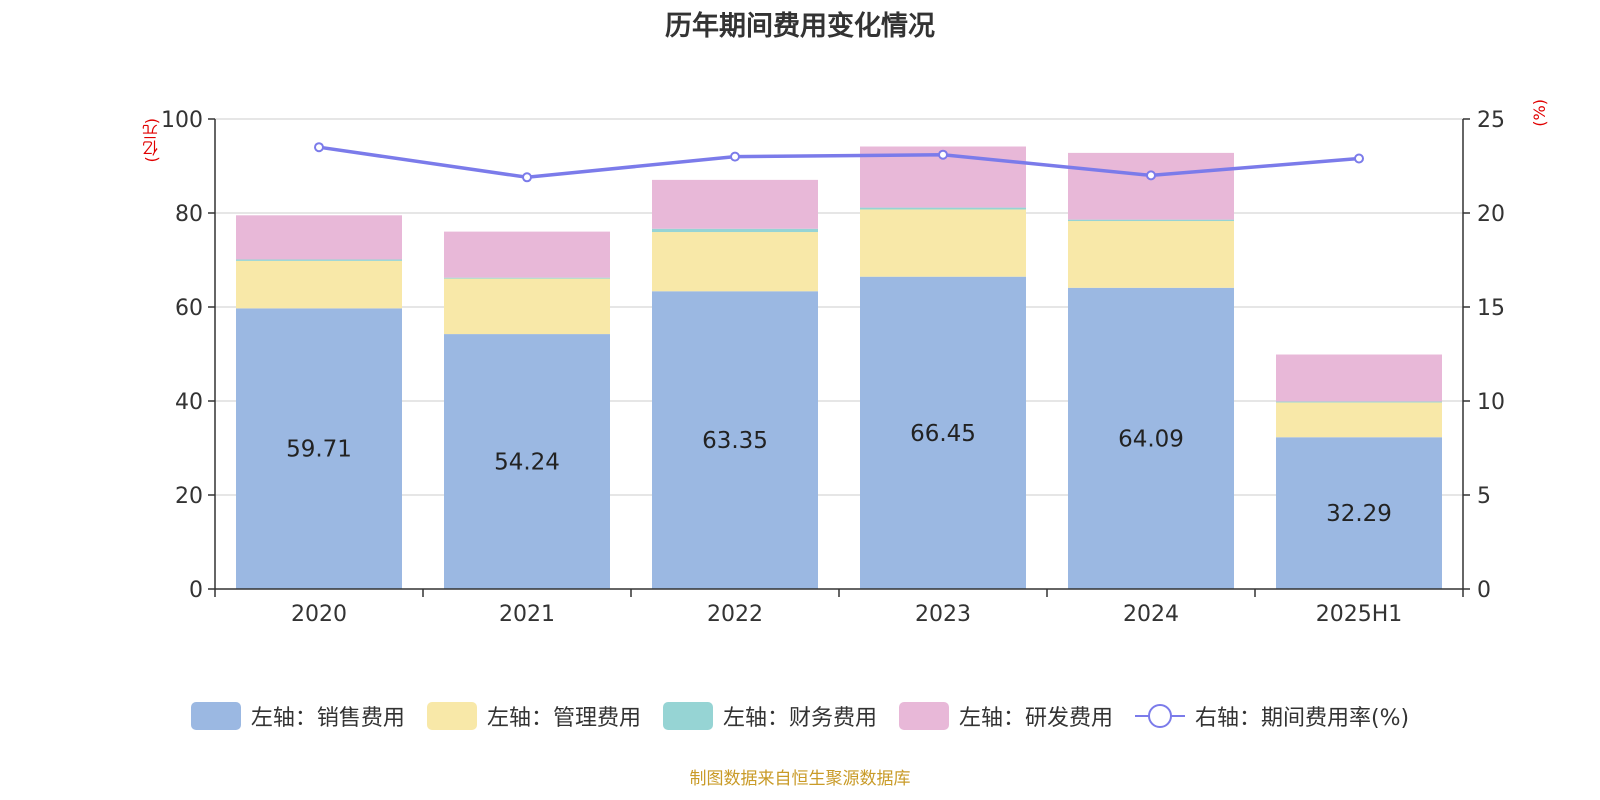 The image size is (1600, 800). I want to click on right-tick-label: 15, so click(1491, 308).